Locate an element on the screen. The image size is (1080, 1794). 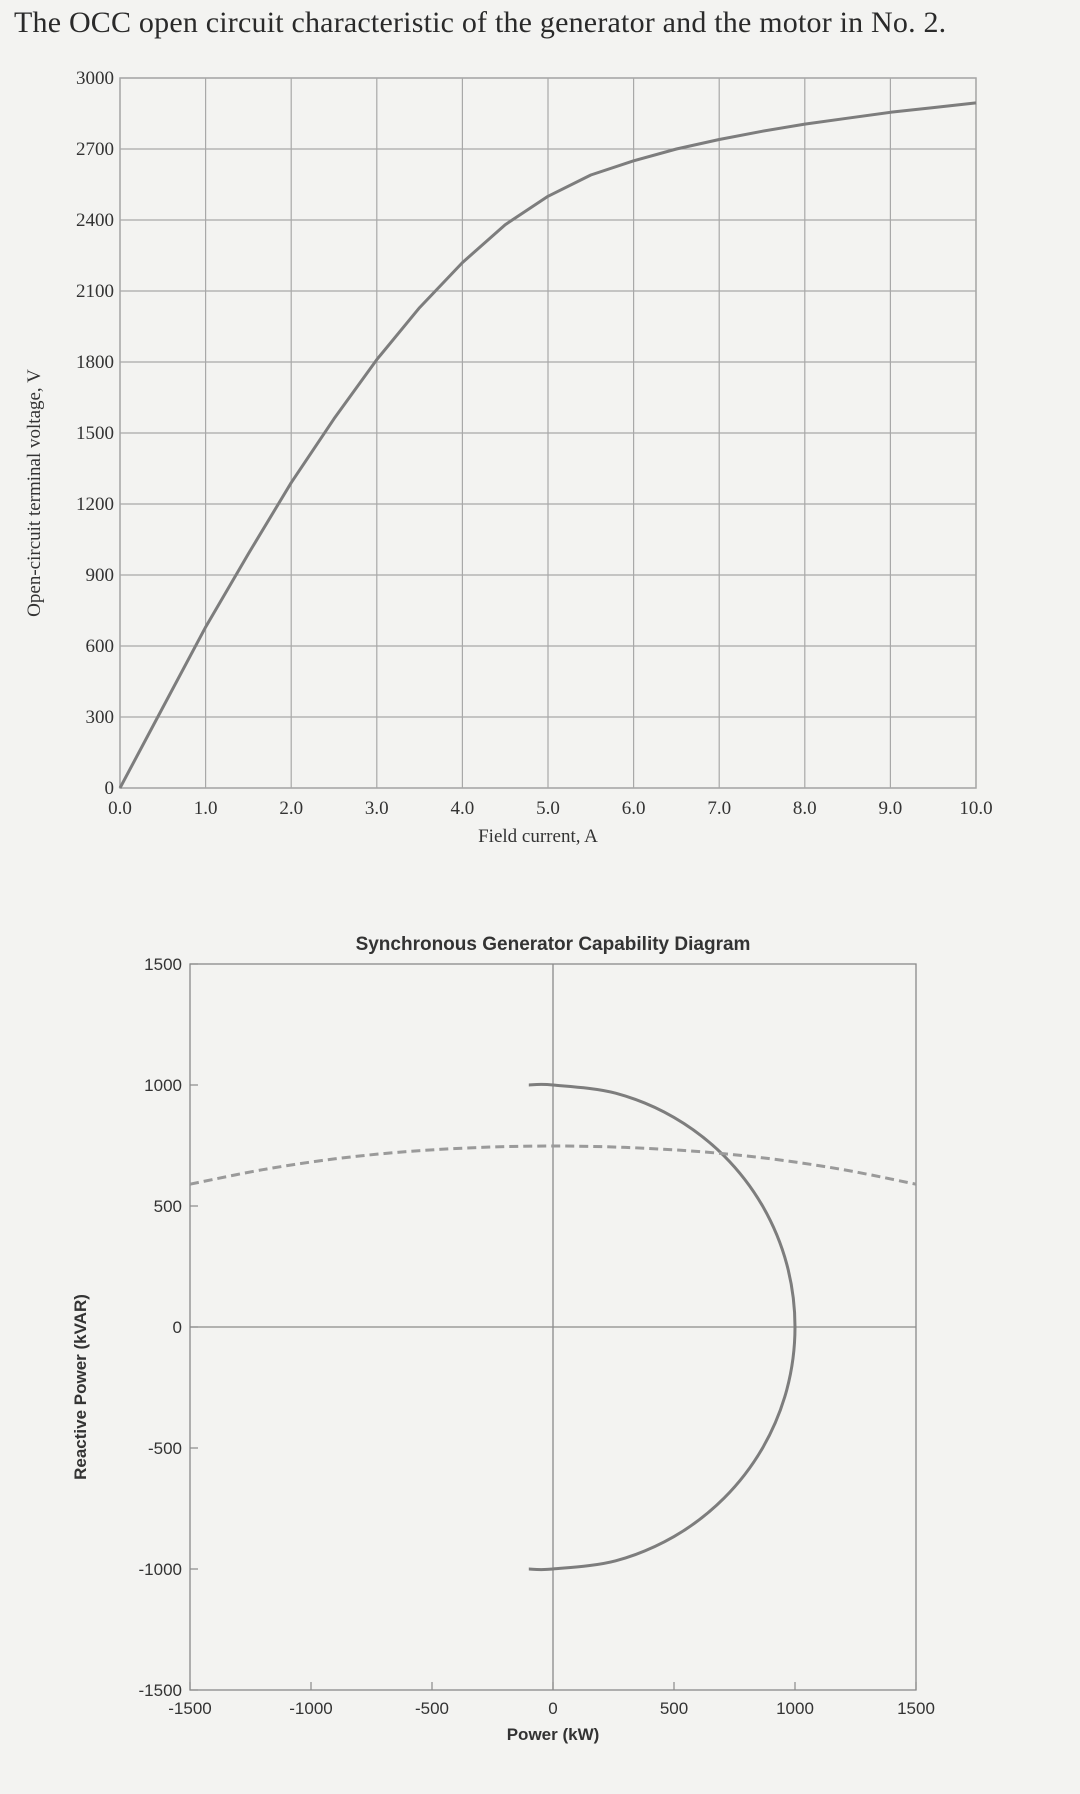
capability-y-axis-label: Reactive Power (kVAR) is located at coordinates (80, 1387).